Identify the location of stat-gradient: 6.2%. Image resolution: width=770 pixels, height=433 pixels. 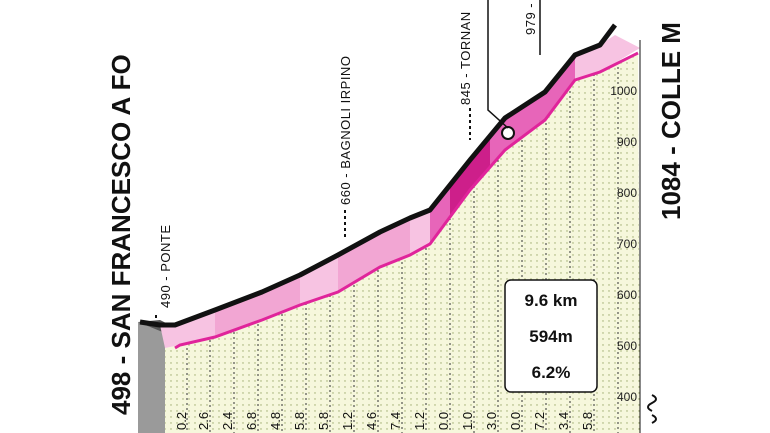
(551, 372).